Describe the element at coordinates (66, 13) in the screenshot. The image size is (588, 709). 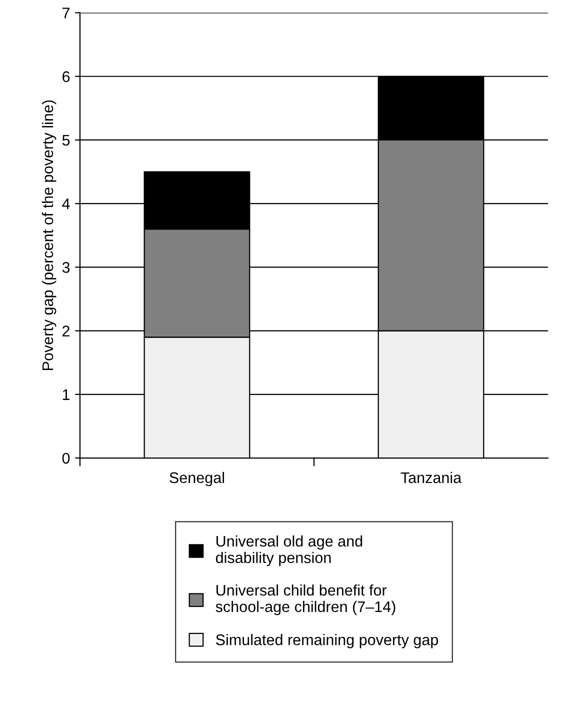
I see `y-tick-label: 7` at that location.